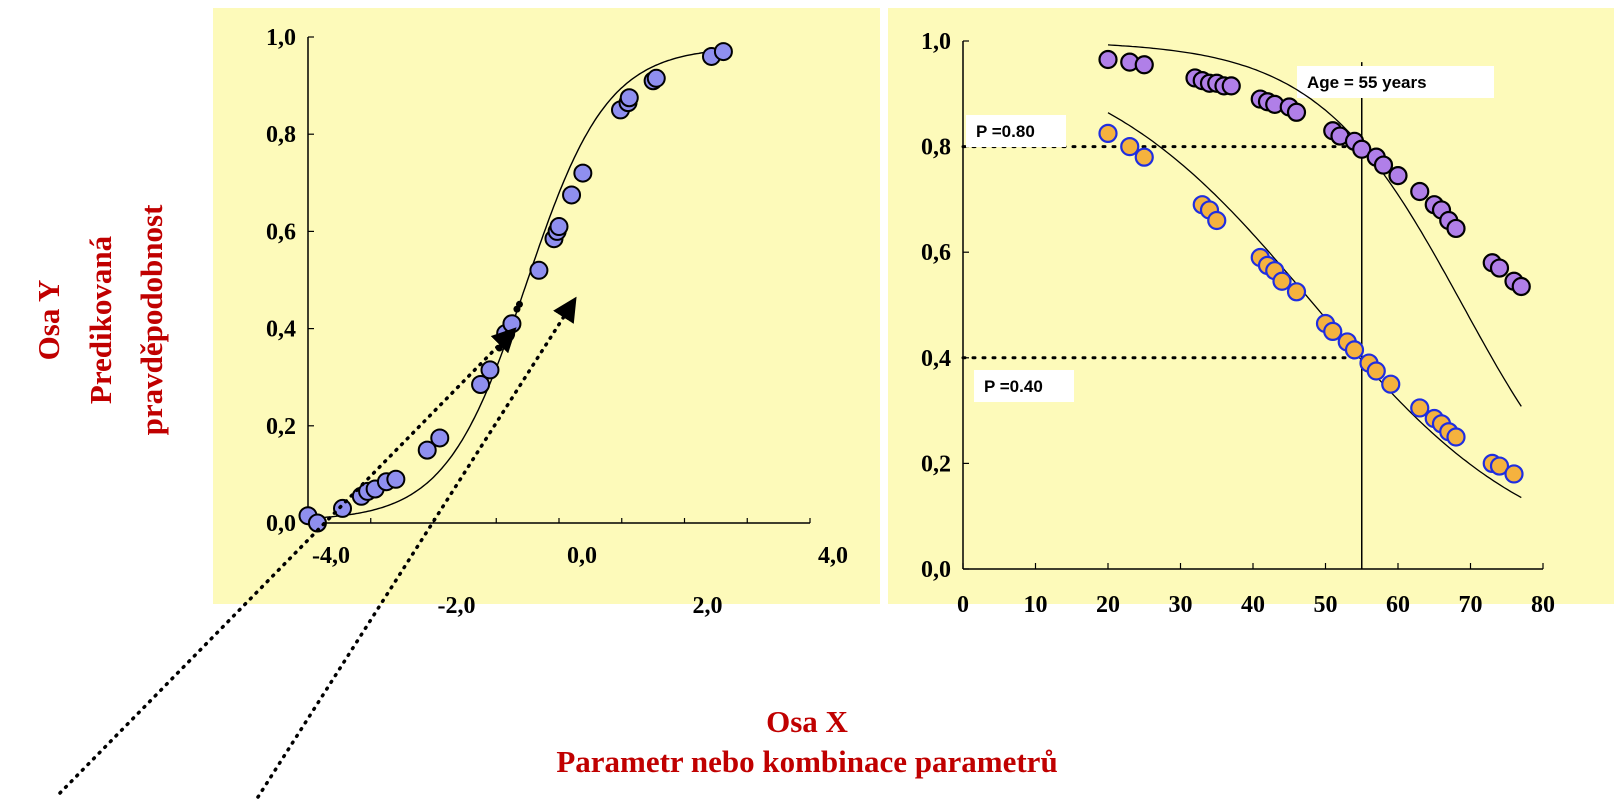 This screenshot has height=801, width=1614. I want to click on right-x-tick-label: 40, so click(1253, 605).